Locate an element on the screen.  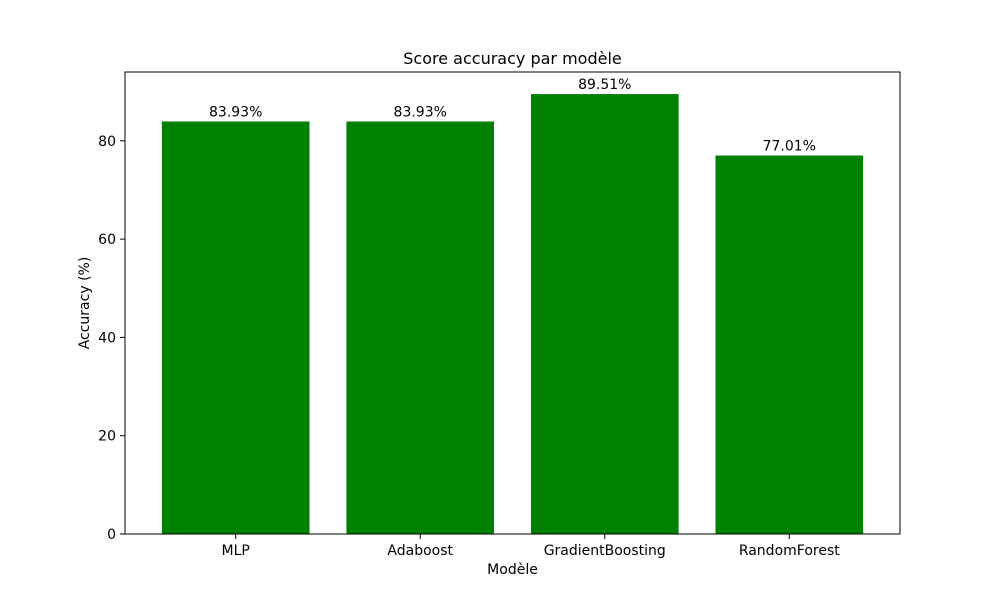
x-tick-label-randomforest: RandomForest is located at coordinates (789, 551).